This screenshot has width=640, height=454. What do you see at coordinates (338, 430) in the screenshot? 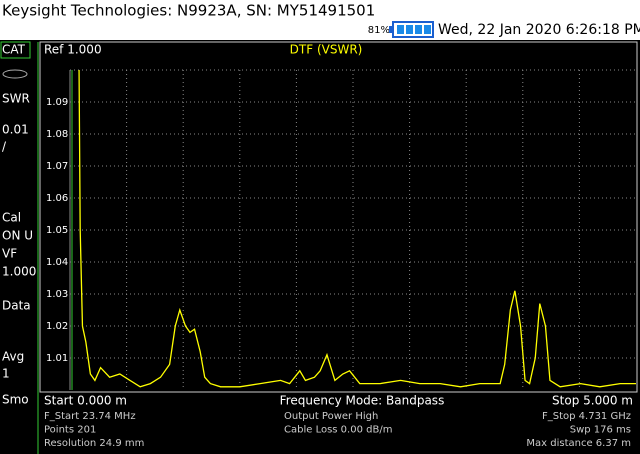
I see `footer-info: Cable Loss 0.00 dB/m` at bounding box center [338, 430].